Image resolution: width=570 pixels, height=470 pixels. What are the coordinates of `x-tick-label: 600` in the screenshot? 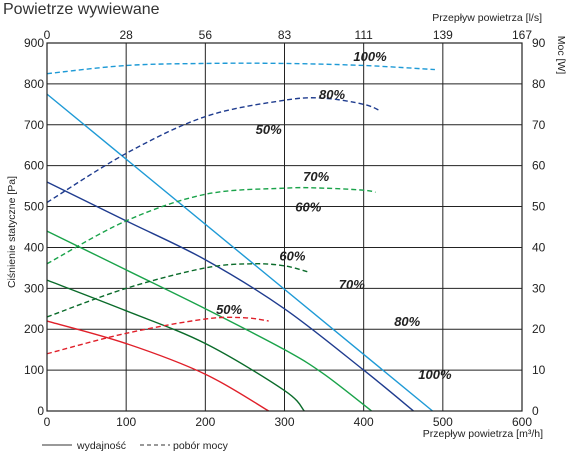 It's located at (522, 422).